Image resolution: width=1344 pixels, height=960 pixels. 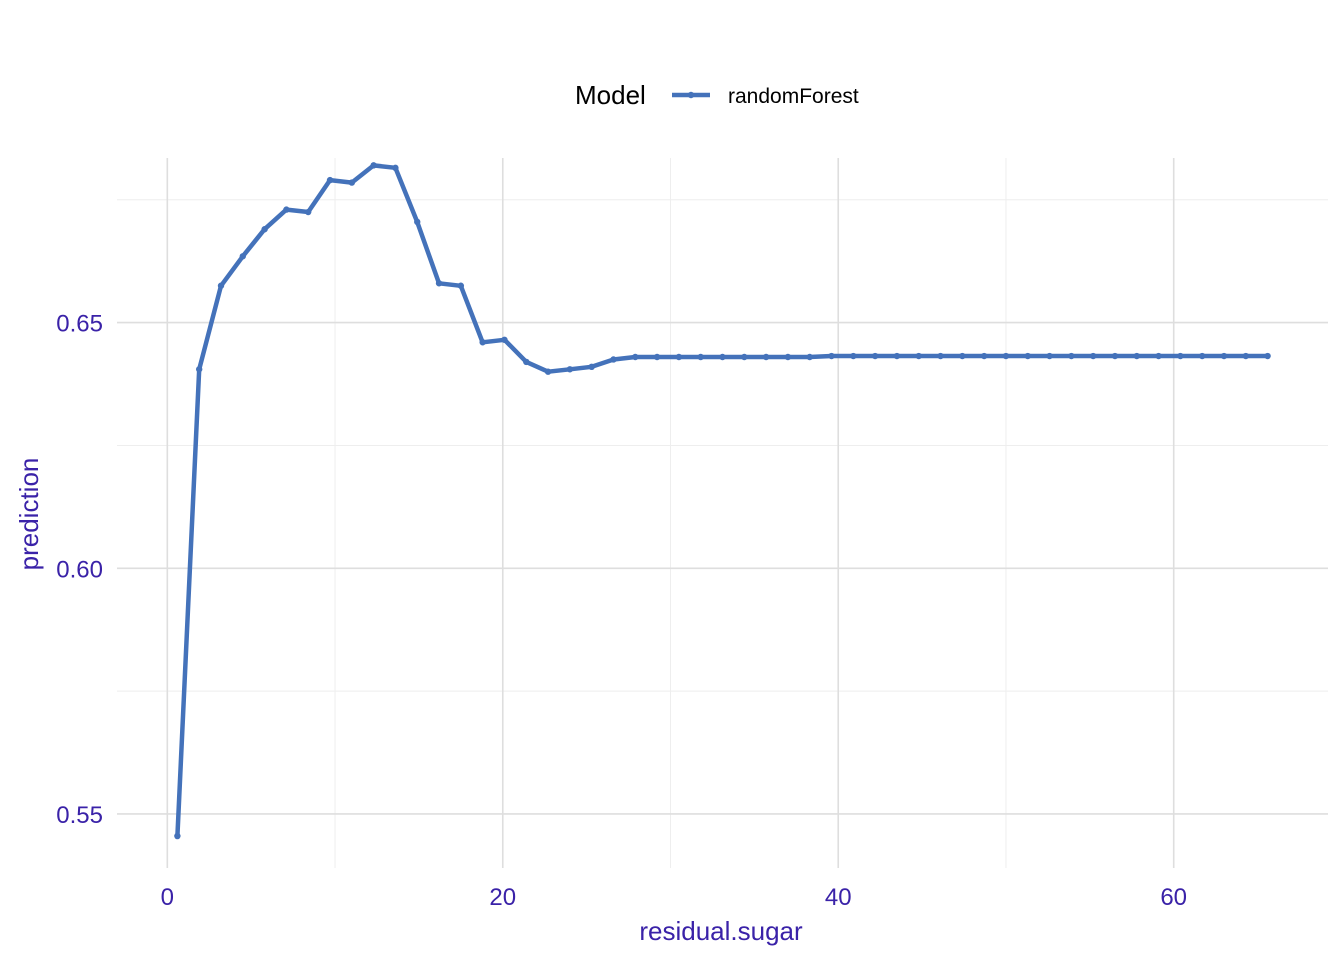 What do you see at coordinates (721, 931) in the screenshot?
I see `x-axis-title: residual.sugar` at bounding box center [721, 931].